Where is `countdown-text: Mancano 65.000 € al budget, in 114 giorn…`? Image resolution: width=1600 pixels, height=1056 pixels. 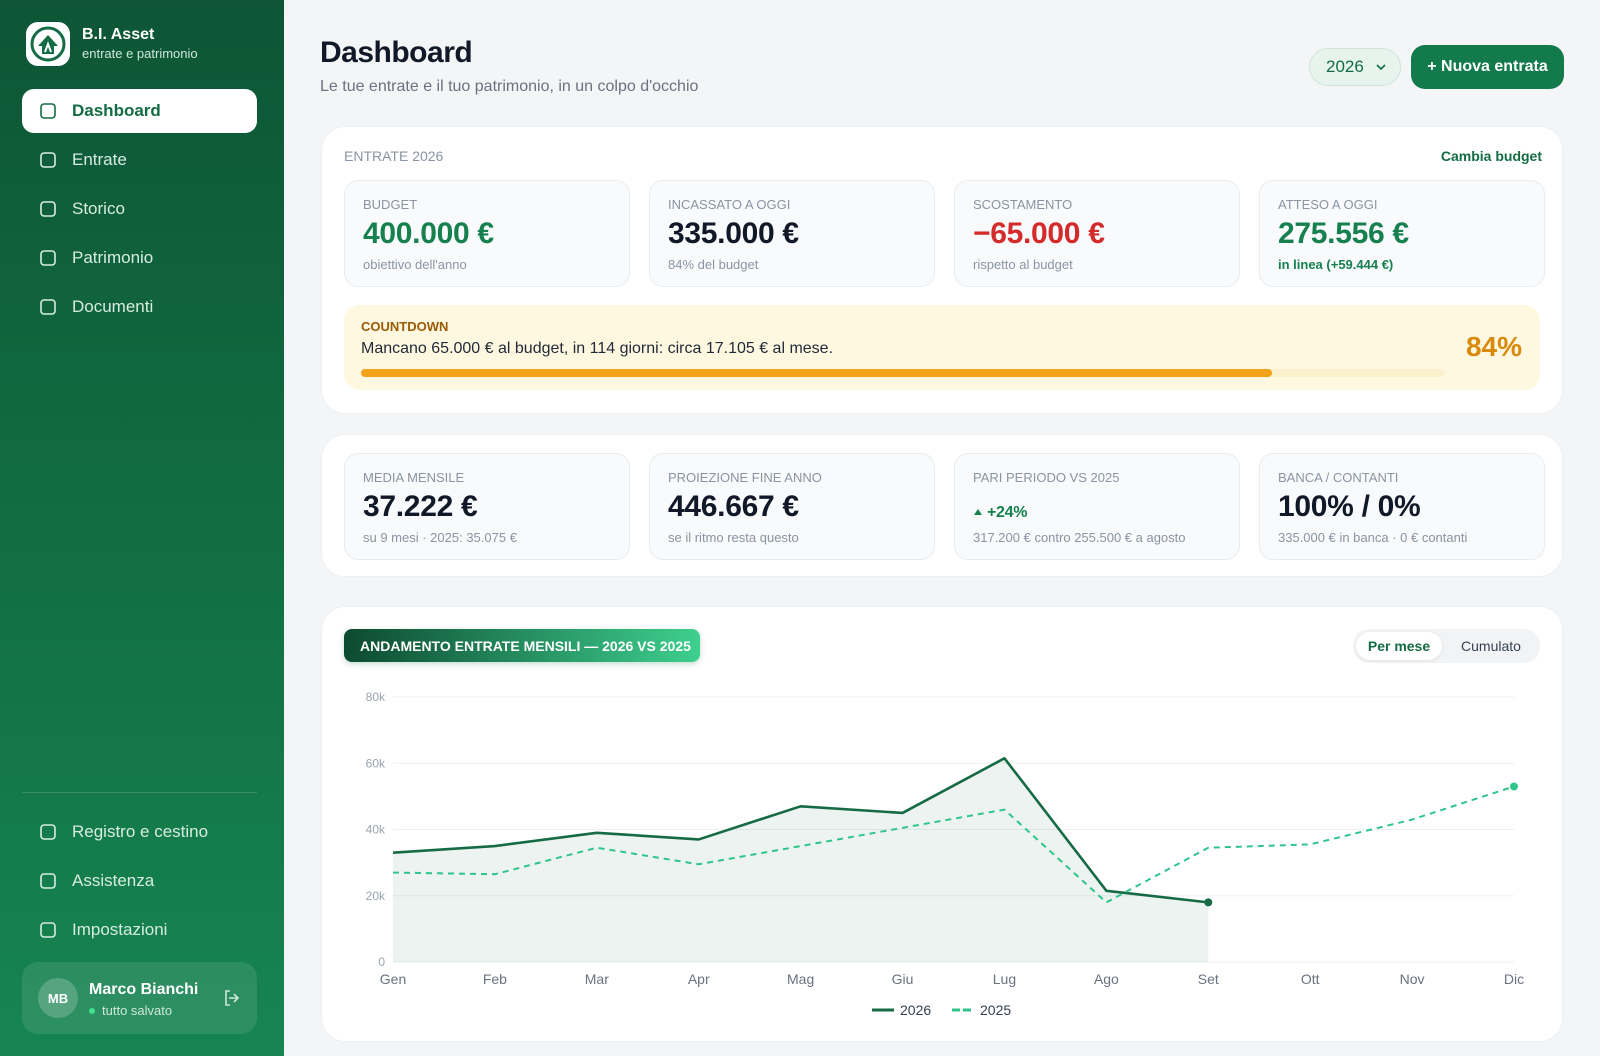 countdown-text: Mancano 65.000 € al budget, in 114 giorn… is located at coordinates (597, 348).